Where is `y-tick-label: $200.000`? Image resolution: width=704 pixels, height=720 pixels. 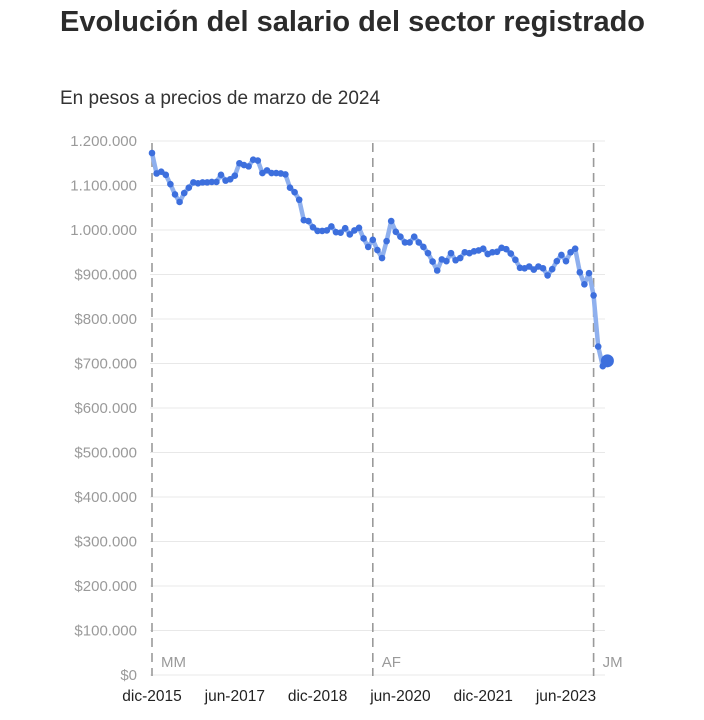 y-tick-label: $200.000 is located at coordinates (105, 586).